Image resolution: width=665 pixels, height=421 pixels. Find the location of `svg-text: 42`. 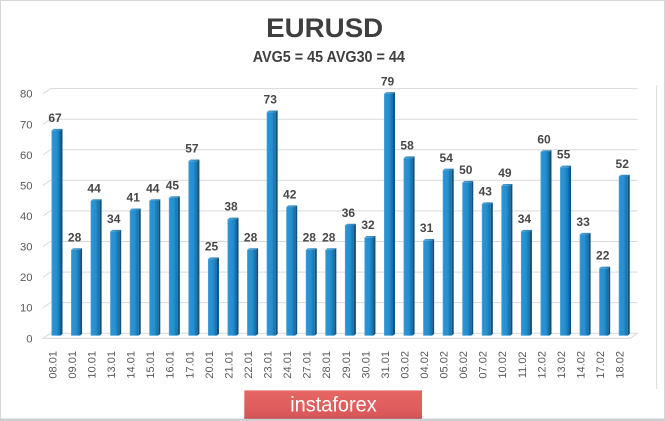

svg-text: 42 is located at coordinates (290, 195).